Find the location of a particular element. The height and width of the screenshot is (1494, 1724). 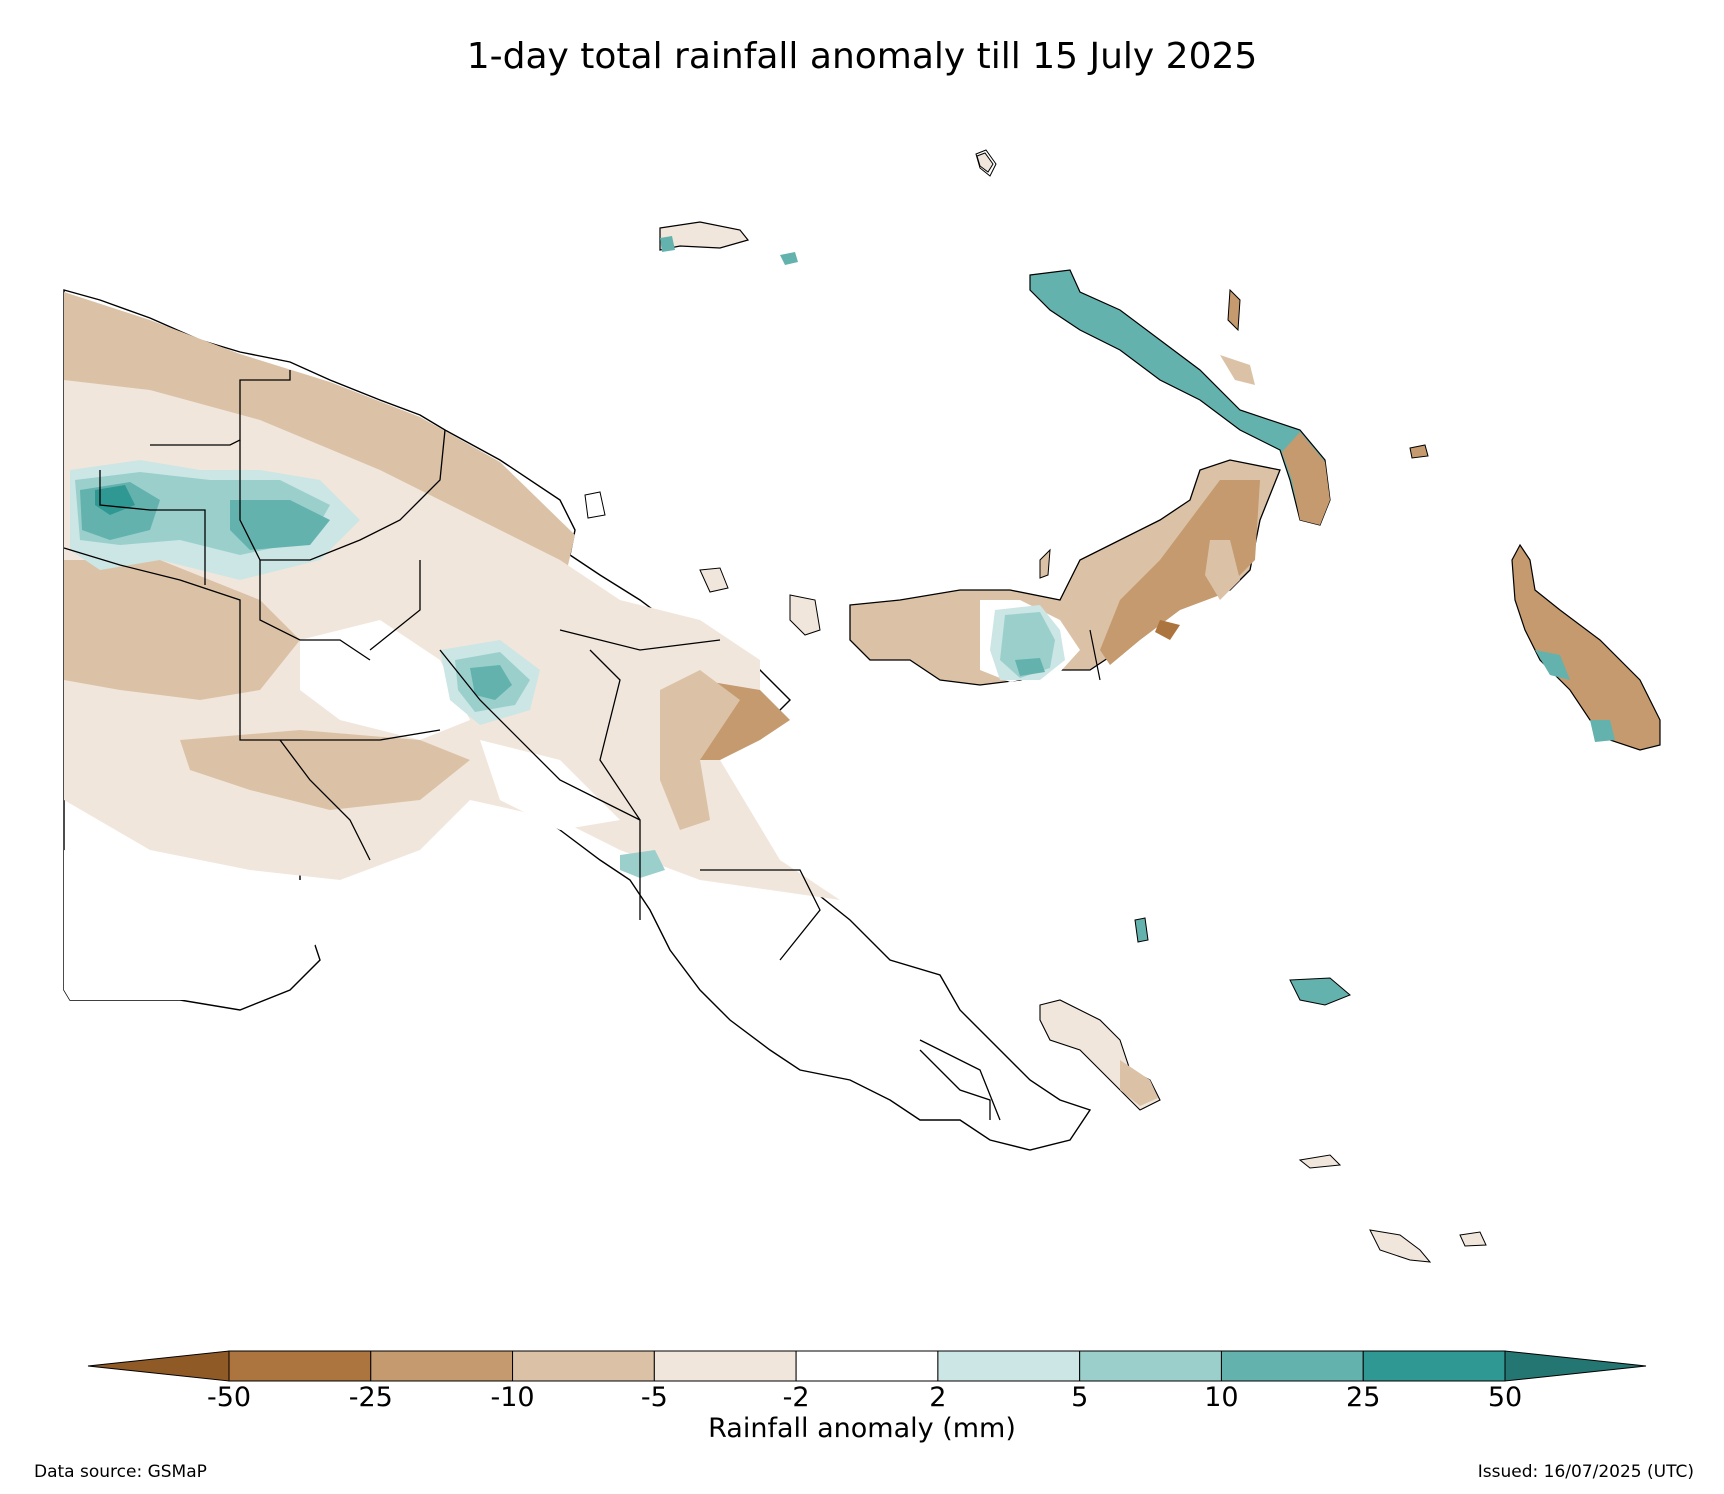

colorbar-tick-label: -10 is located at coordinates (512, 1397).